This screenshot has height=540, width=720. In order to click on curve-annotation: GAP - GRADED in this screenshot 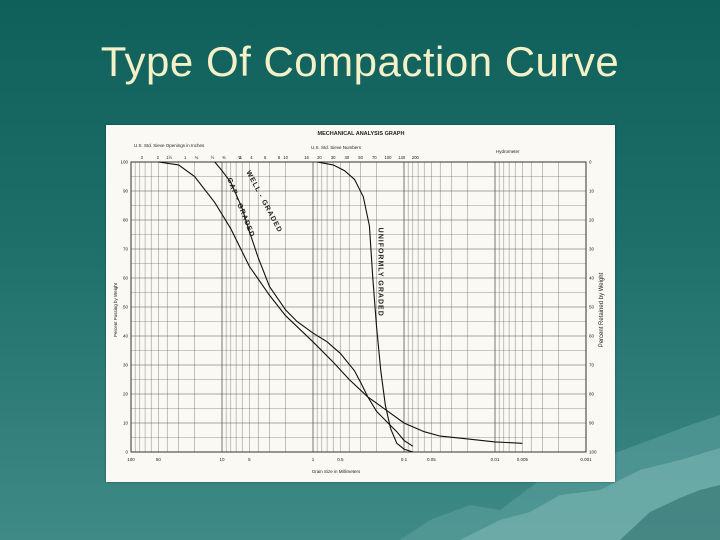, I will do `click(240, 208)`.